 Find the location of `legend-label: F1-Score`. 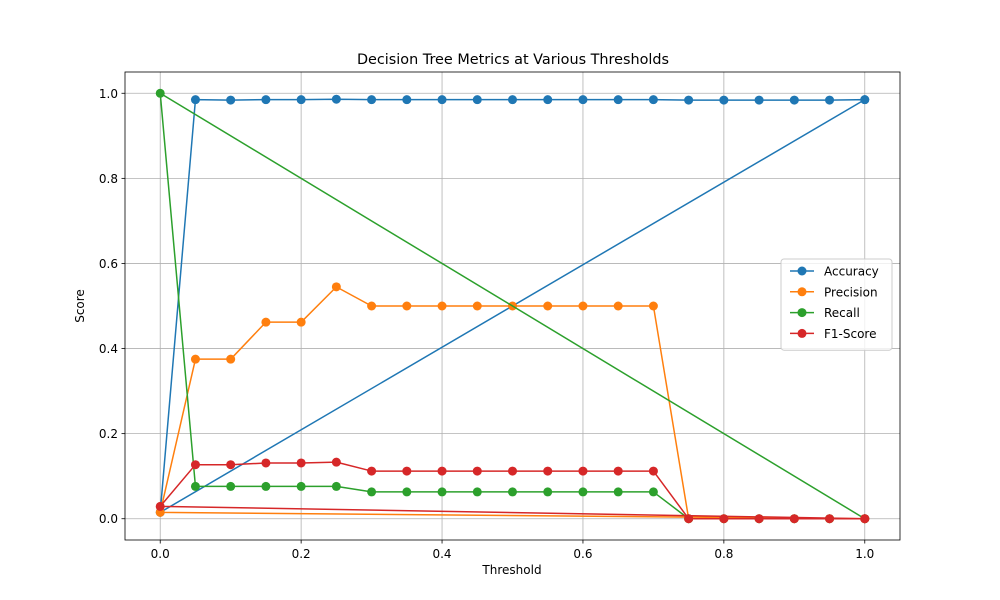

legend-label: F1-Score is located at coordinates (850, 334).